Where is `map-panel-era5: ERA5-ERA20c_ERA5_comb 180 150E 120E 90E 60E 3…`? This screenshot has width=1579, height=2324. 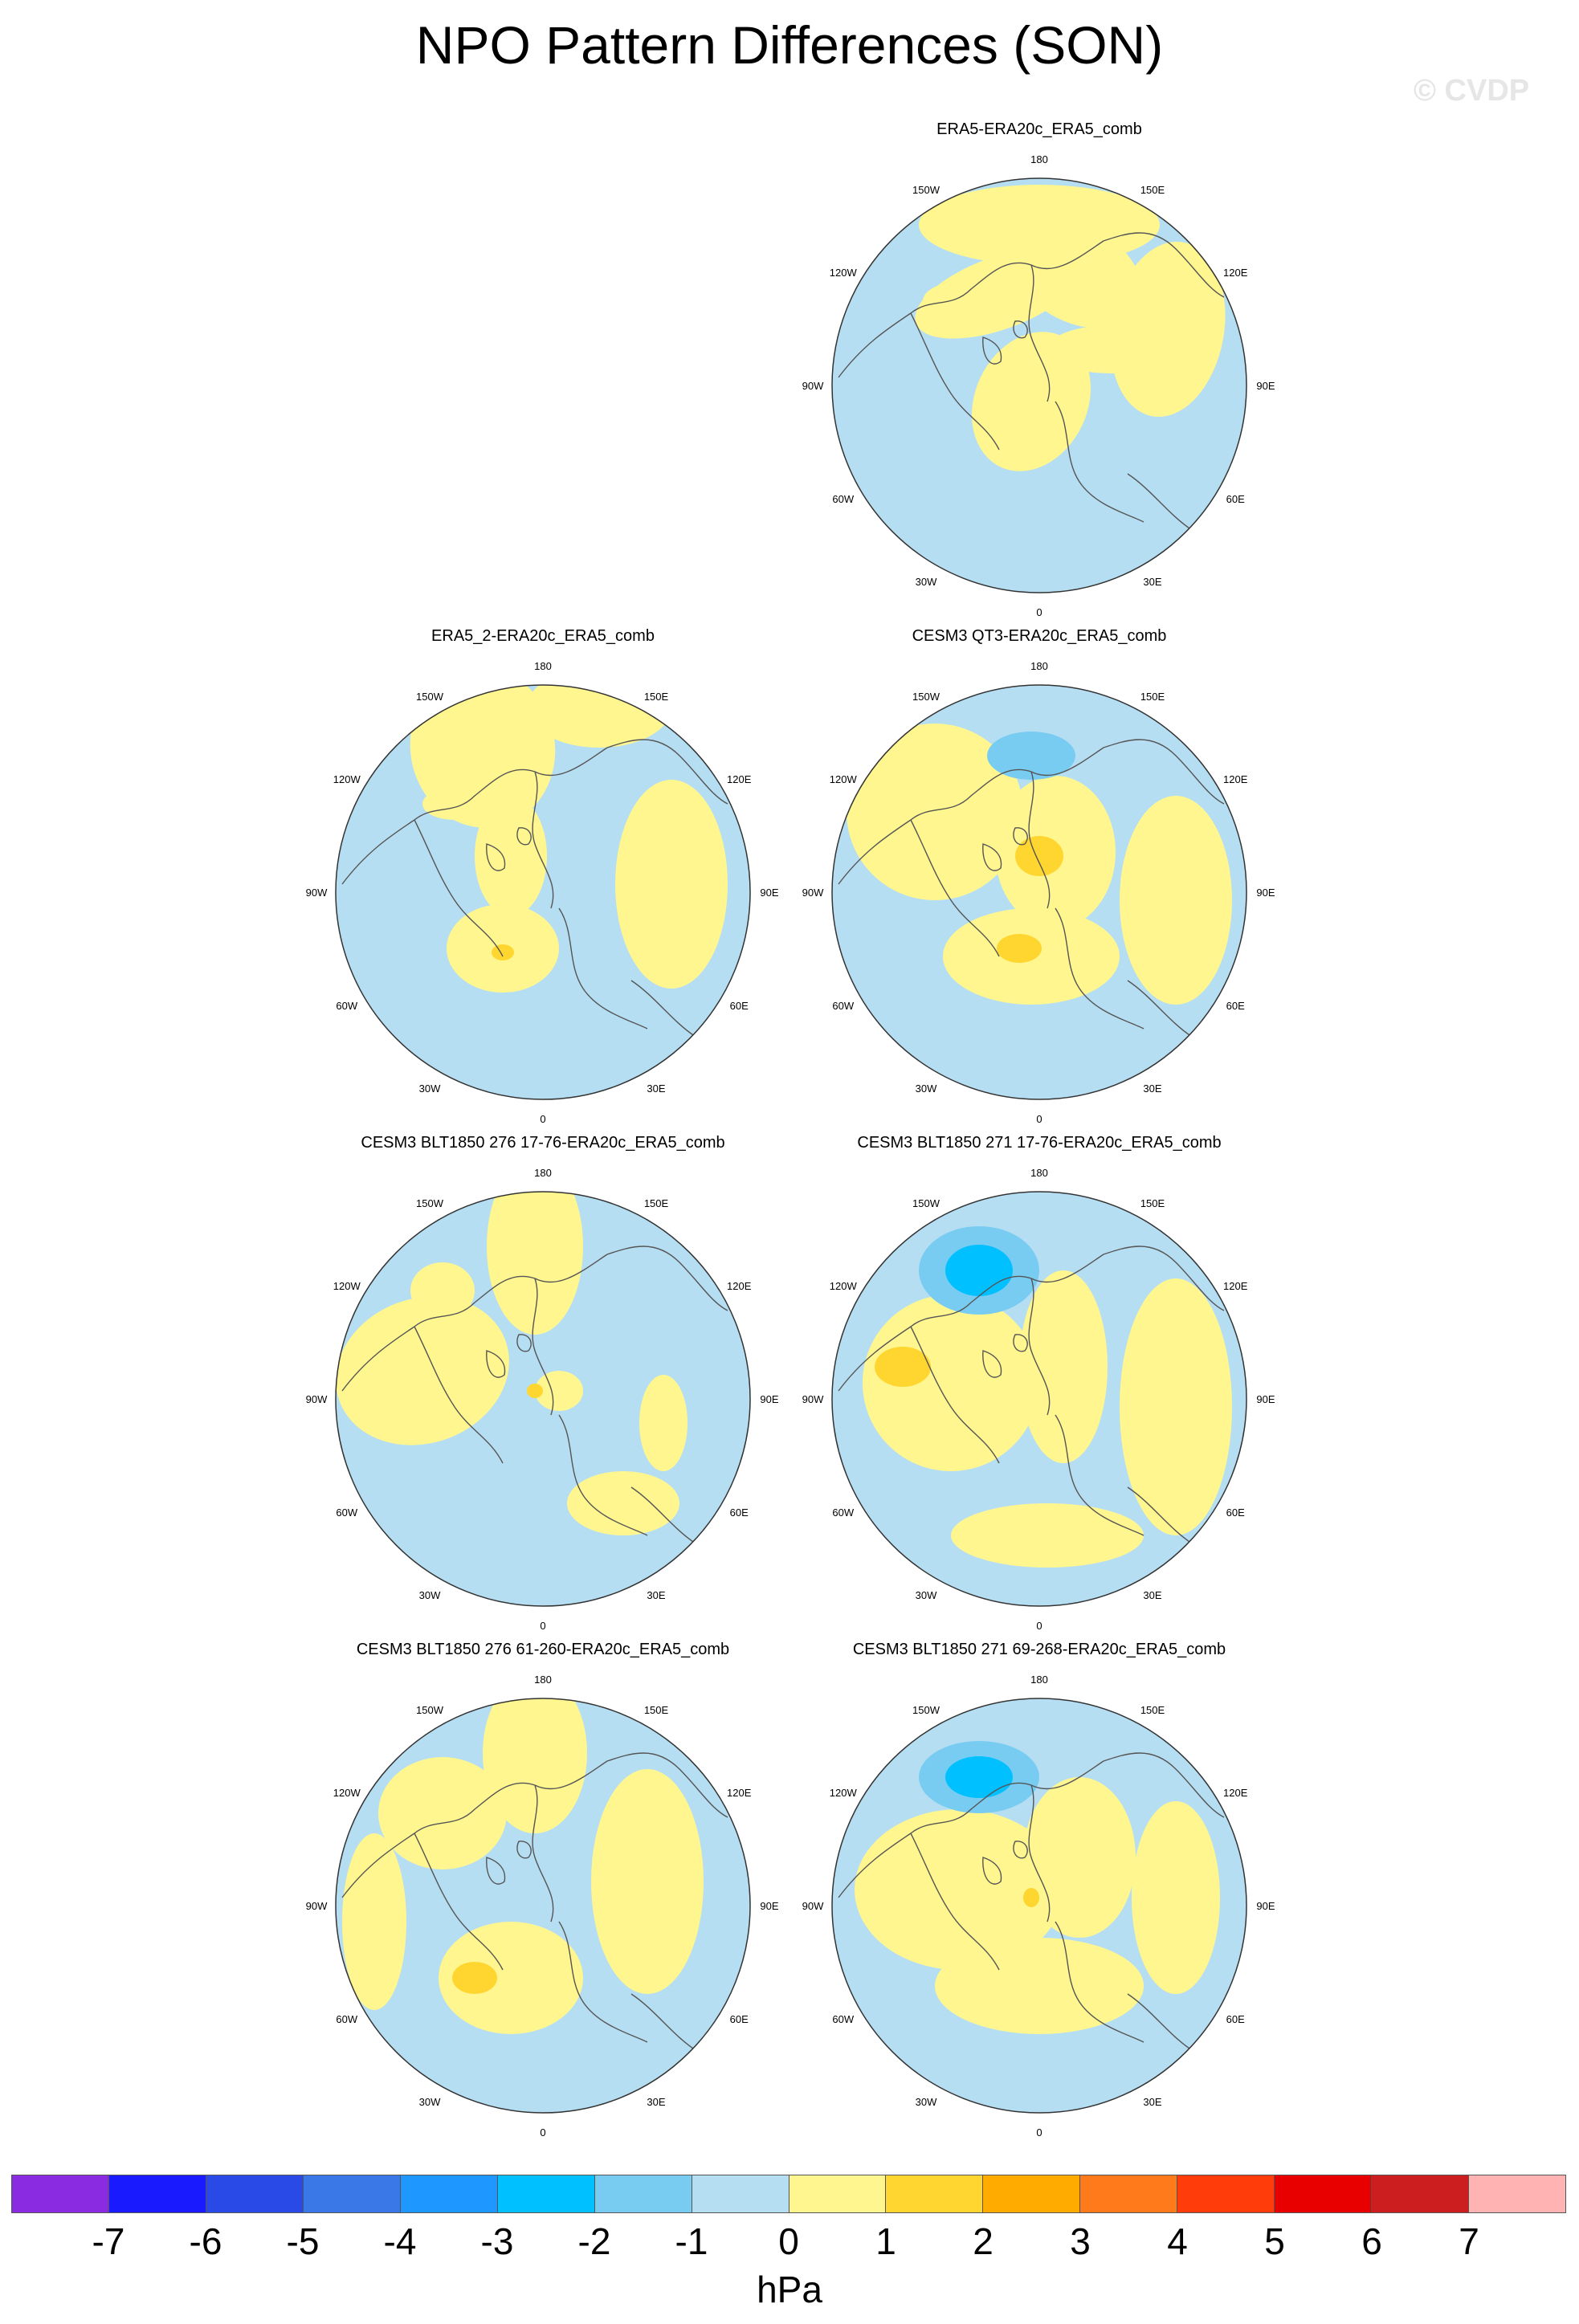
map-panel-era5: ERA5-ERA20c_ERA5_comb 180 150E 120E 90E 60E 3… is located at coordinates (1039, 377).